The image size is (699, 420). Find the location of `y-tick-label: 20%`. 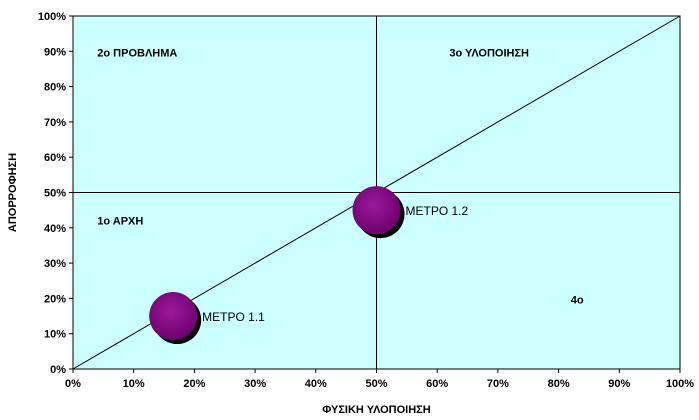

y-tick-label: 20% is located at coordinates (55, 299).